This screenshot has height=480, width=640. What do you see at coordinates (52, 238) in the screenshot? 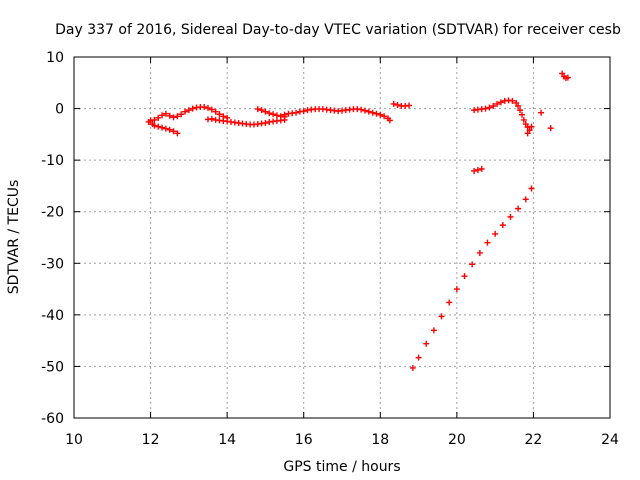
I see `y-tick-labels: 10 0 -10 -20 -30 -40 -50 -60` at bounding box center [52, 238].